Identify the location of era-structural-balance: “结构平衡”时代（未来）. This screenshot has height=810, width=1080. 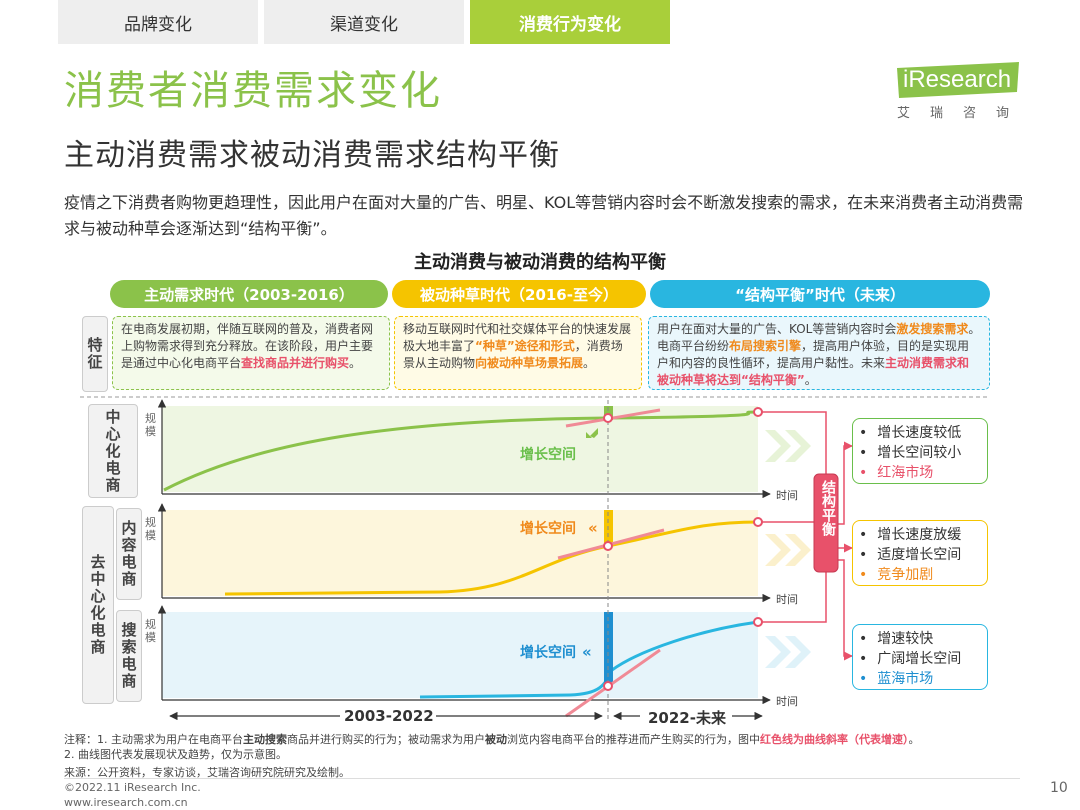
(820, 294).